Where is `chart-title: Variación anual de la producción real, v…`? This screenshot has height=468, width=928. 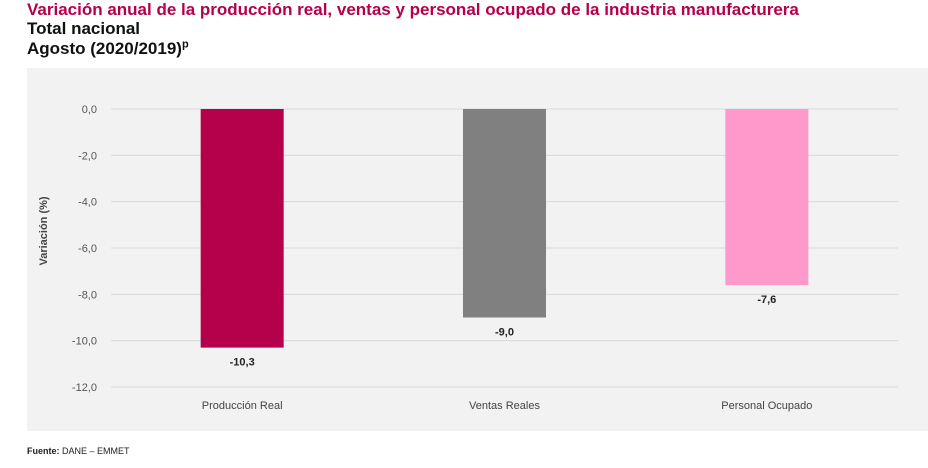
chart-title: Variación anual de la producción real, v… is located at coordinates (413, 9).